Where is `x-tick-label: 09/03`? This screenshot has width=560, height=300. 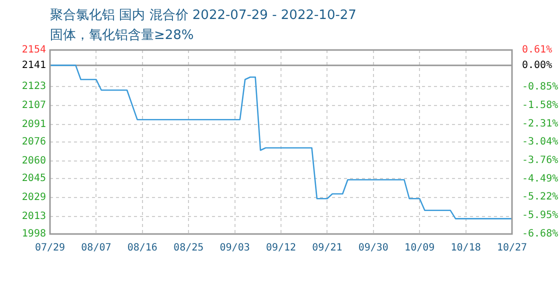
x-tick-label: 09/03 is located at coordinates (235, 248).